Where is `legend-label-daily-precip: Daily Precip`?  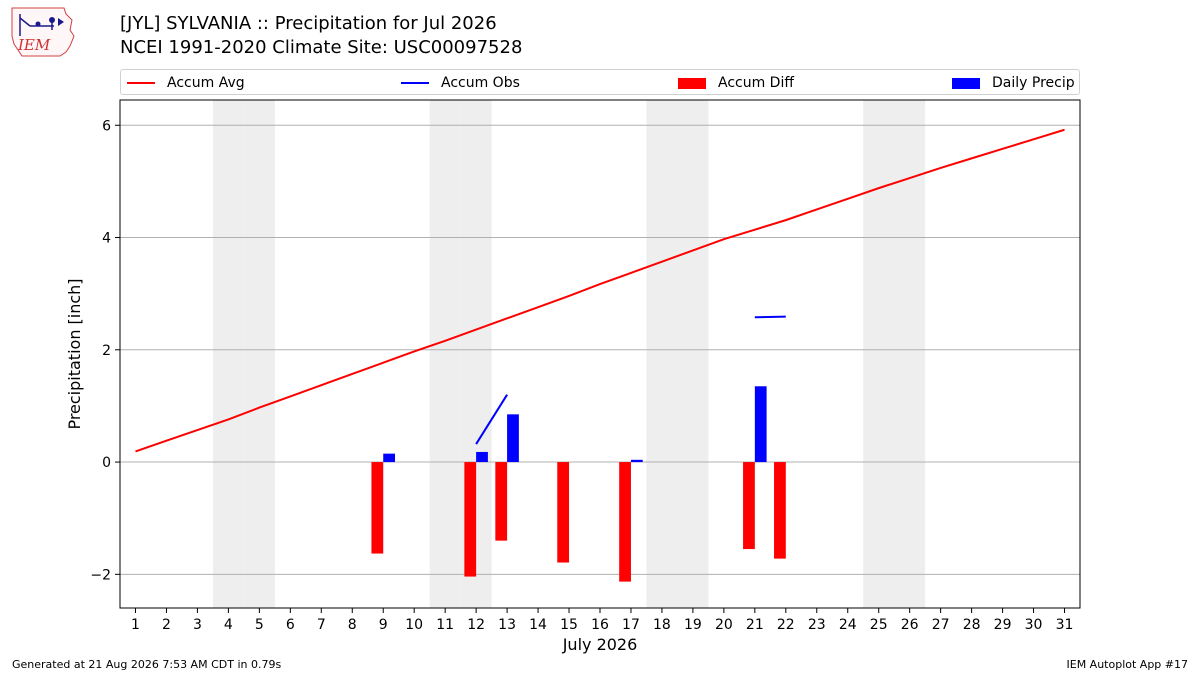
legend-label-daily-precip: Daily Precip is located at coordinates (1033, 83).